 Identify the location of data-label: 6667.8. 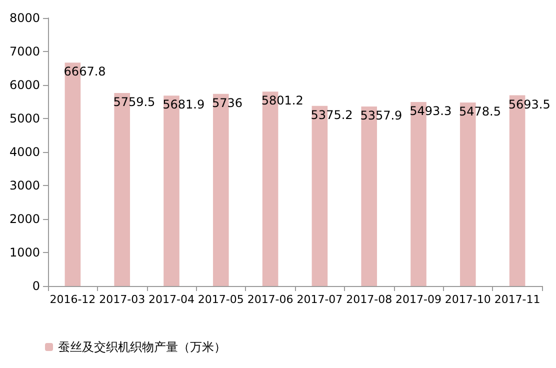
(85, 71).